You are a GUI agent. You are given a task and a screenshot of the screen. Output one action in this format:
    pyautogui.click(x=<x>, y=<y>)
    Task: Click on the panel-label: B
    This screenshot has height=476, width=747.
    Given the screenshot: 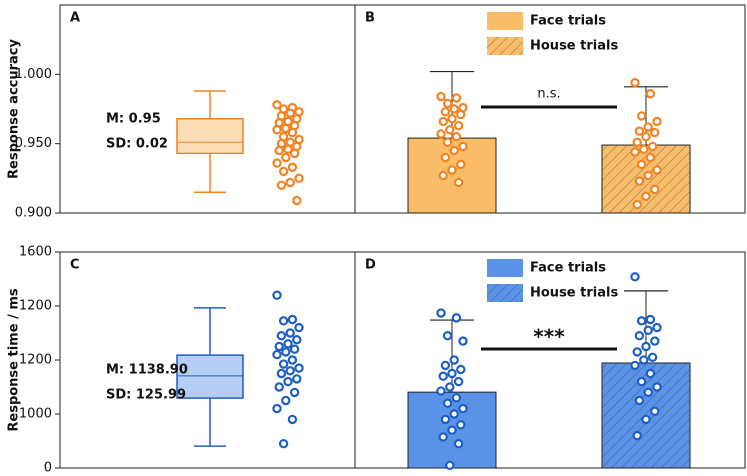 What is the action you would take?
    pyautogui.click(x=370, y=18)
    